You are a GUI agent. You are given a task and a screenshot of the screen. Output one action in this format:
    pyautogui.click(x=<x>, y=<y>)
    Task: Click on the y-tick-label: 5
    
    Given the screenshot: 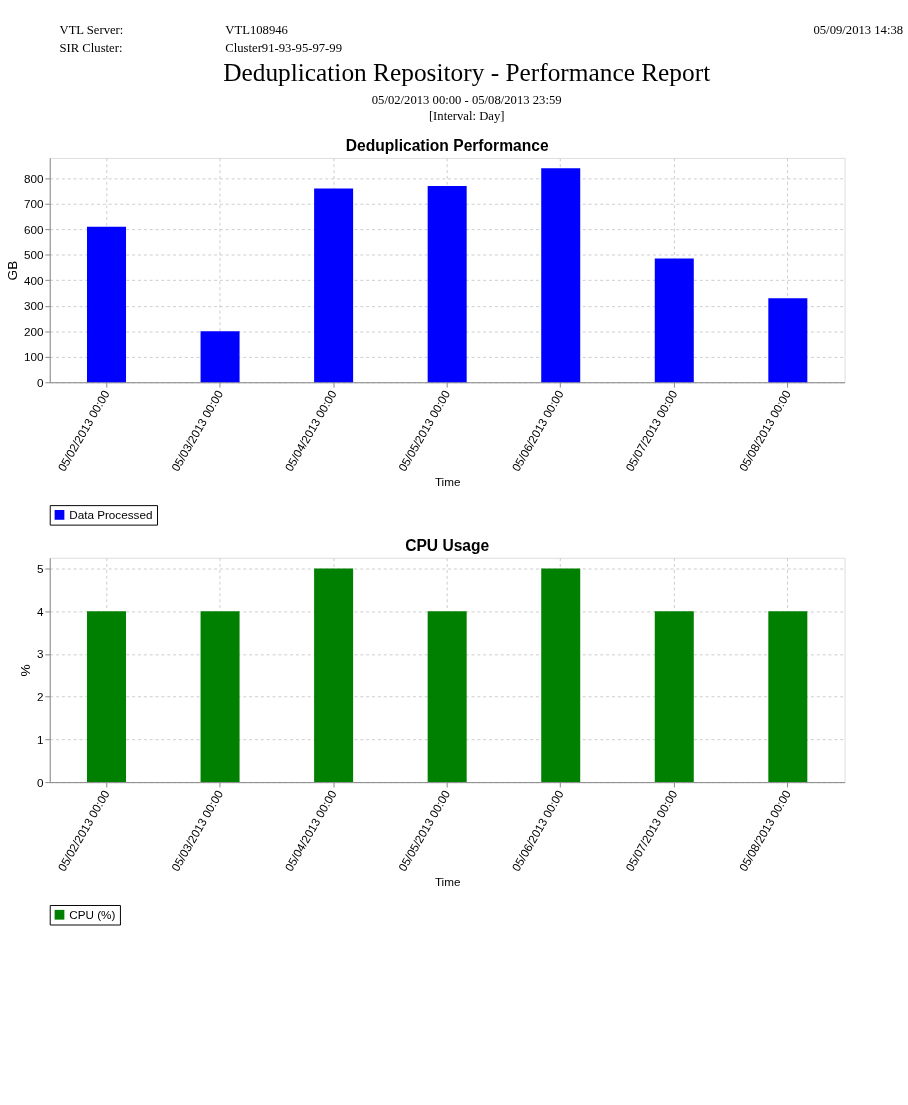 What is the action you would take?
    pyautogui.click(x=40, y=568)
    